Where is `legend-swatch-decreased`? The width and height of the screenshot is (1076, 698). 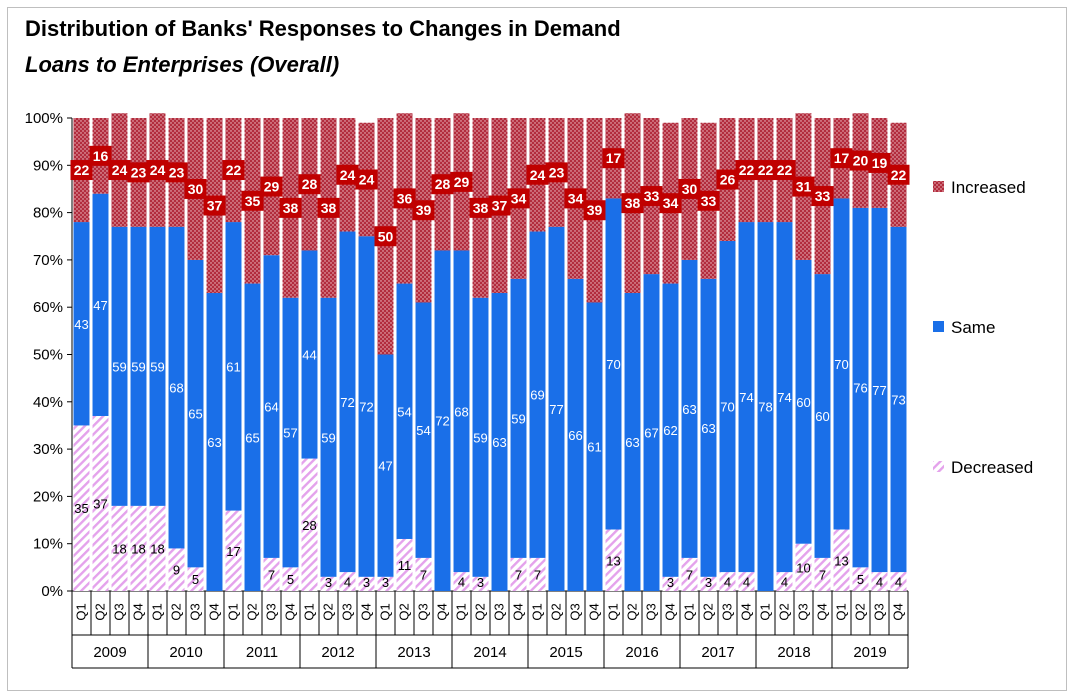
legend-swatch-decreased is located at coordinates (938, 466).